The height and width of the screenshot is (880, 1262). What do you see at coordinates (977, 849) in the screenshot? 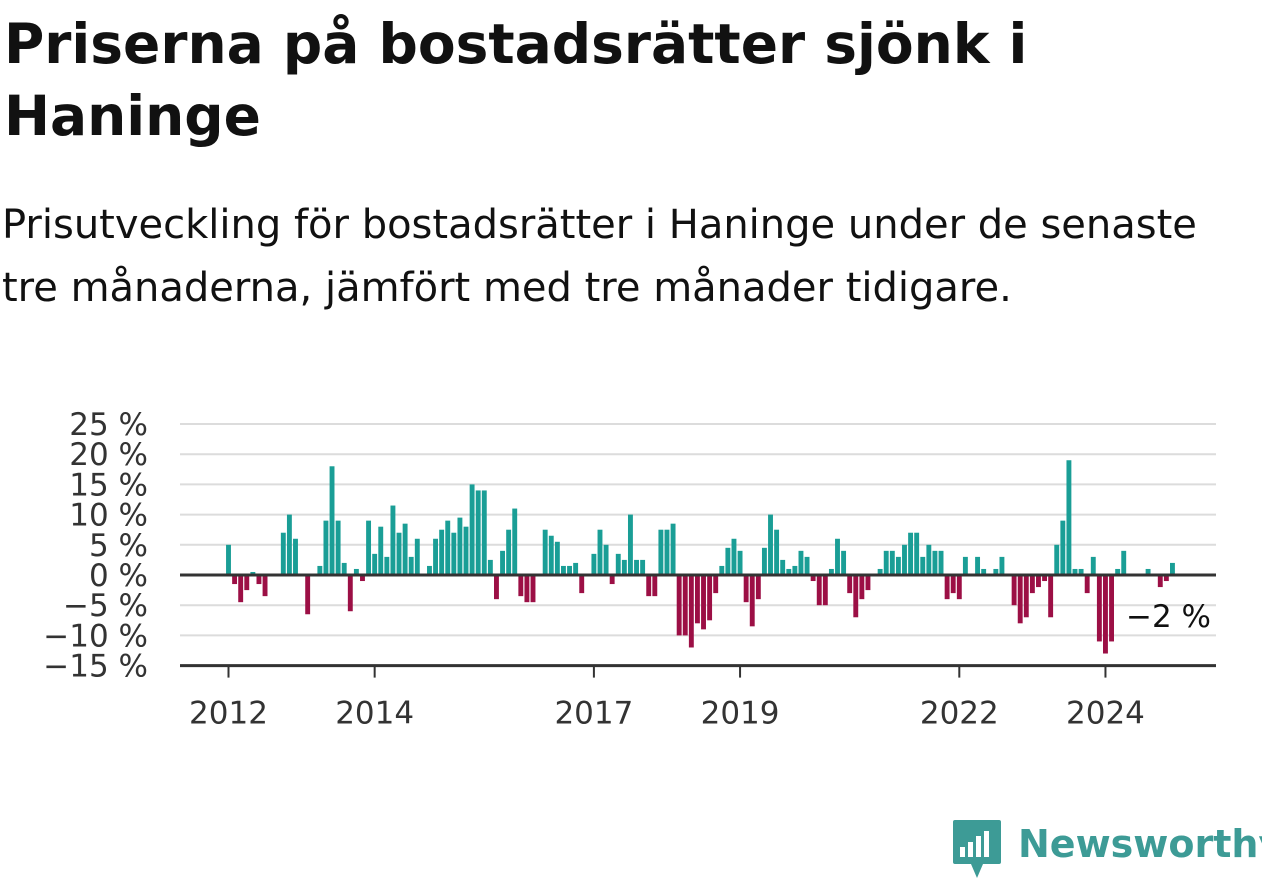
I see `newsworthy-logo-icon` at bounding box center [977, 849].